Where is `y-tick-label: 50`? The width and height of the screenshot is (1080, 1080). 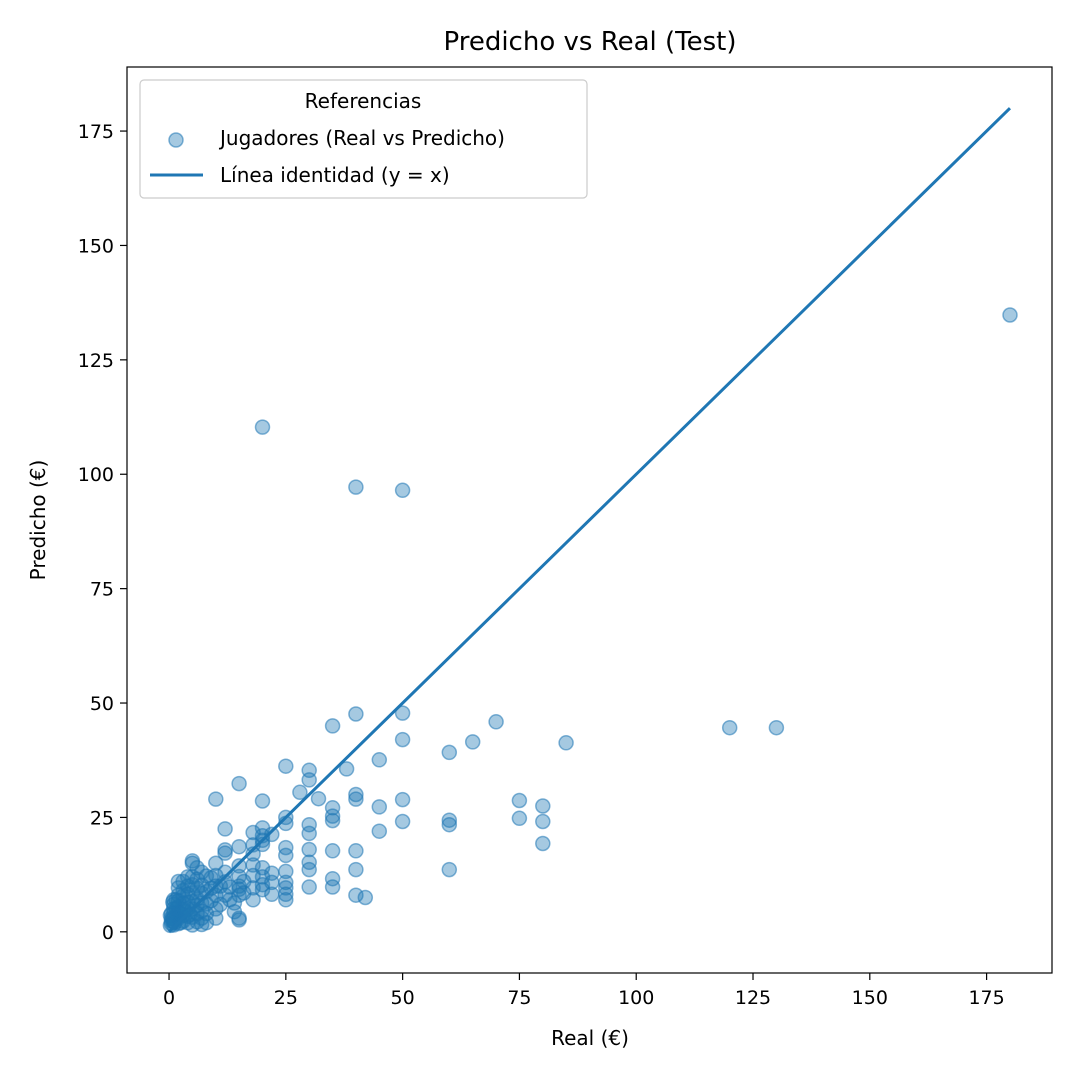 y-tick-label: 50 is located at coordinates (102, 704).